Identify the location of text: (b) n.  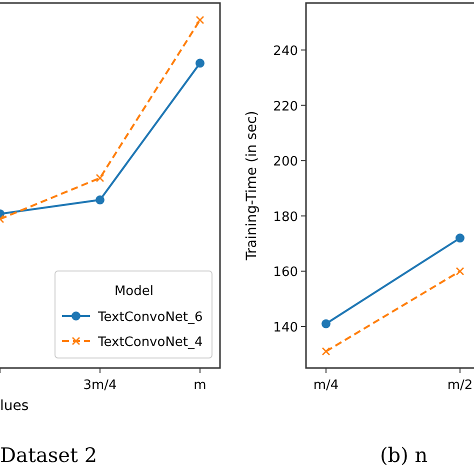
(404, 455).